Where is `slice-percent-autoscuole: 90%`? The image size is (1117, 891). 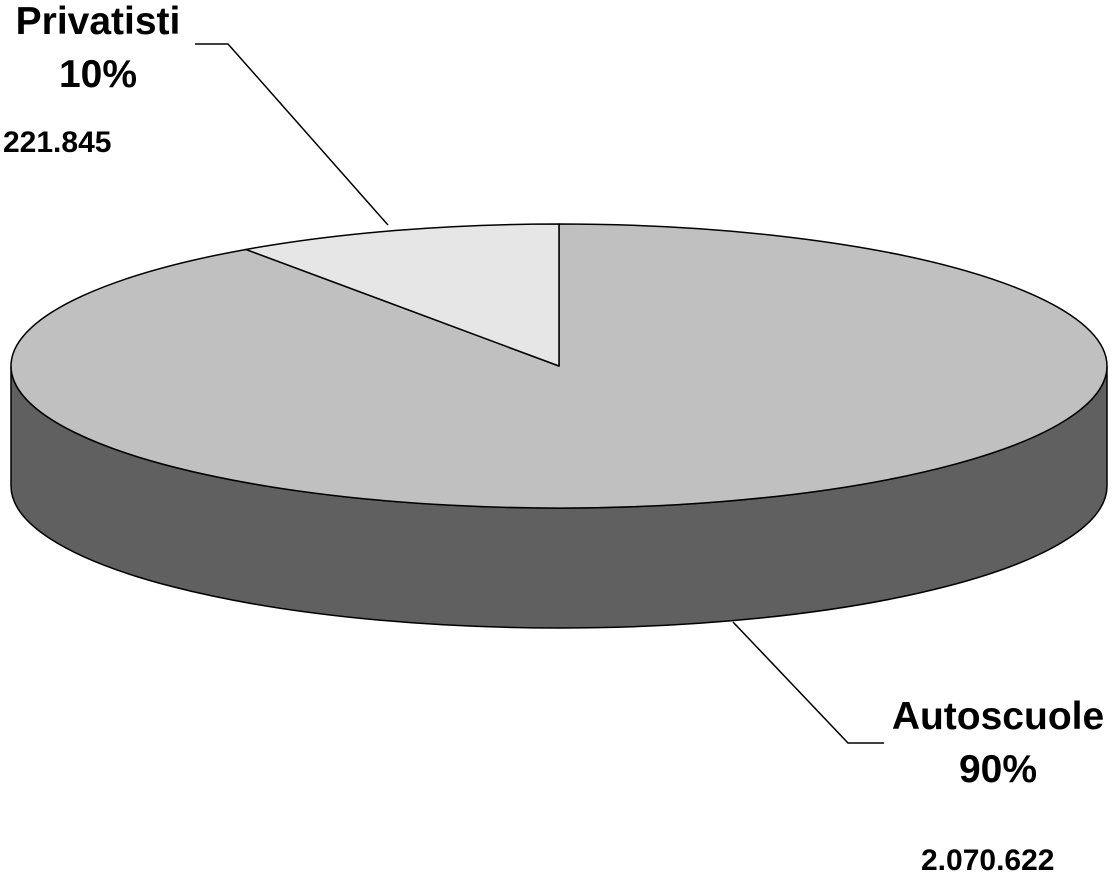
slice-percent-autoscuole: 90% is located at coordinates (998, 769).